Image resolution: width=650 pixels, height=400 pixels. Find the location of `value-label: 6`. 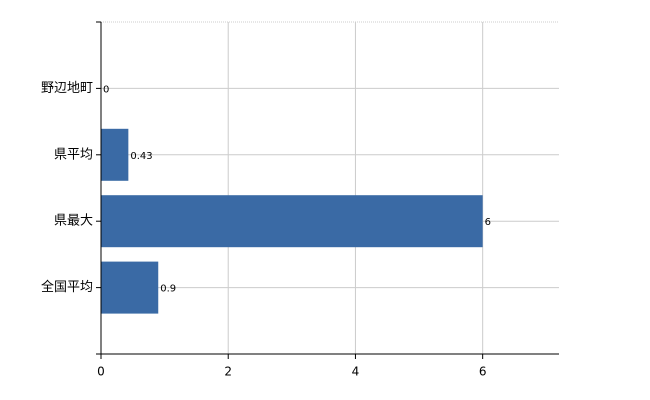

value-label: 6 is located at coordinates (488, 222).